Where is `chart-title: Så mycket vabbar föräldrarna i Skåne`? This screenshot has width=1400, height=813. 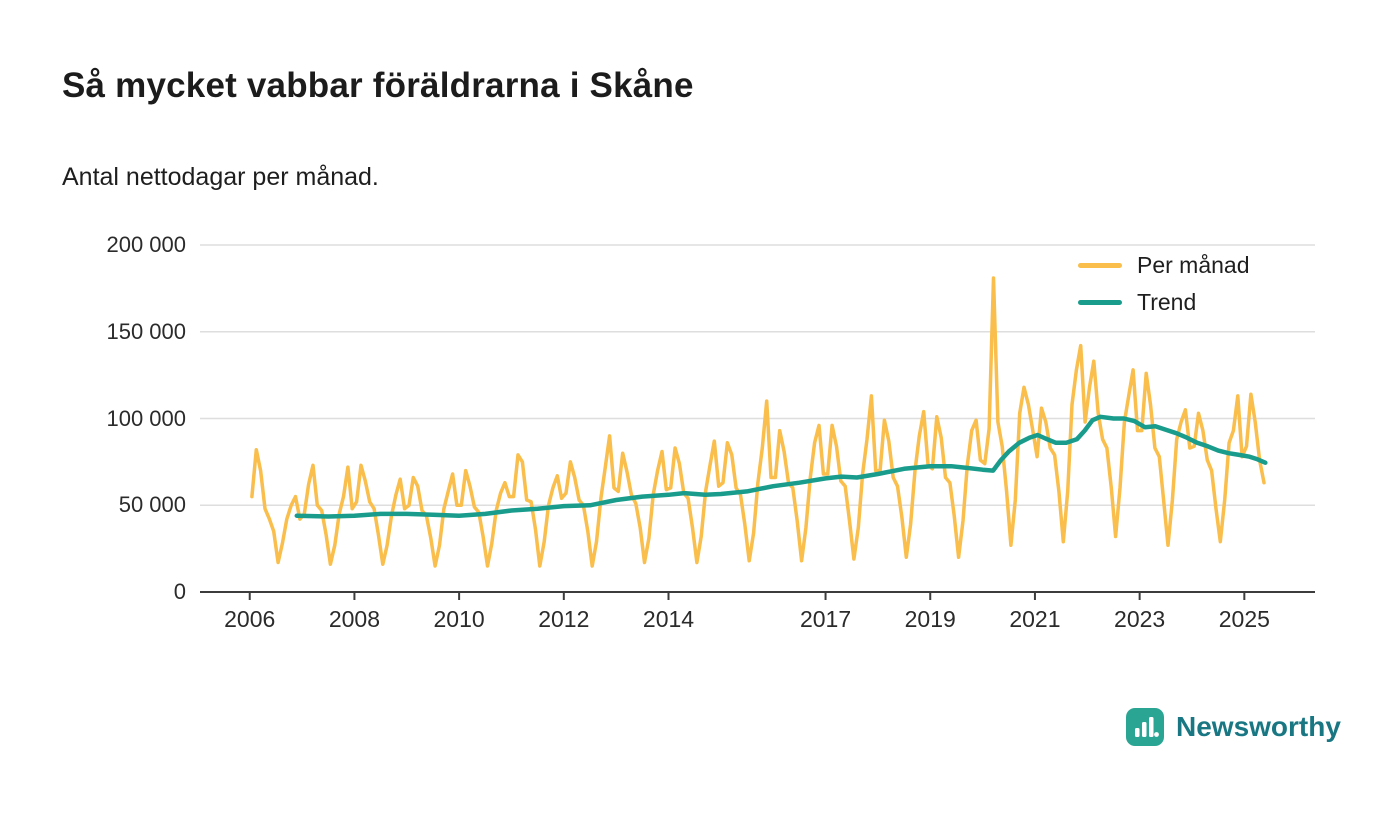
chart-title: Så mycket vabbar föräldrarna i Skåne is located at coordinates (378, 85).